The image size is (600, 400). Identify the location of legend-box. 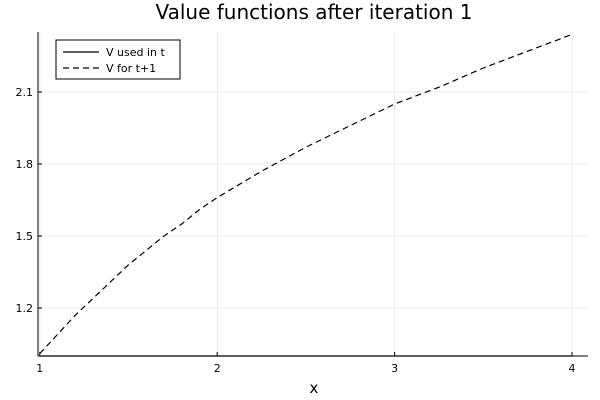
(118, 59).